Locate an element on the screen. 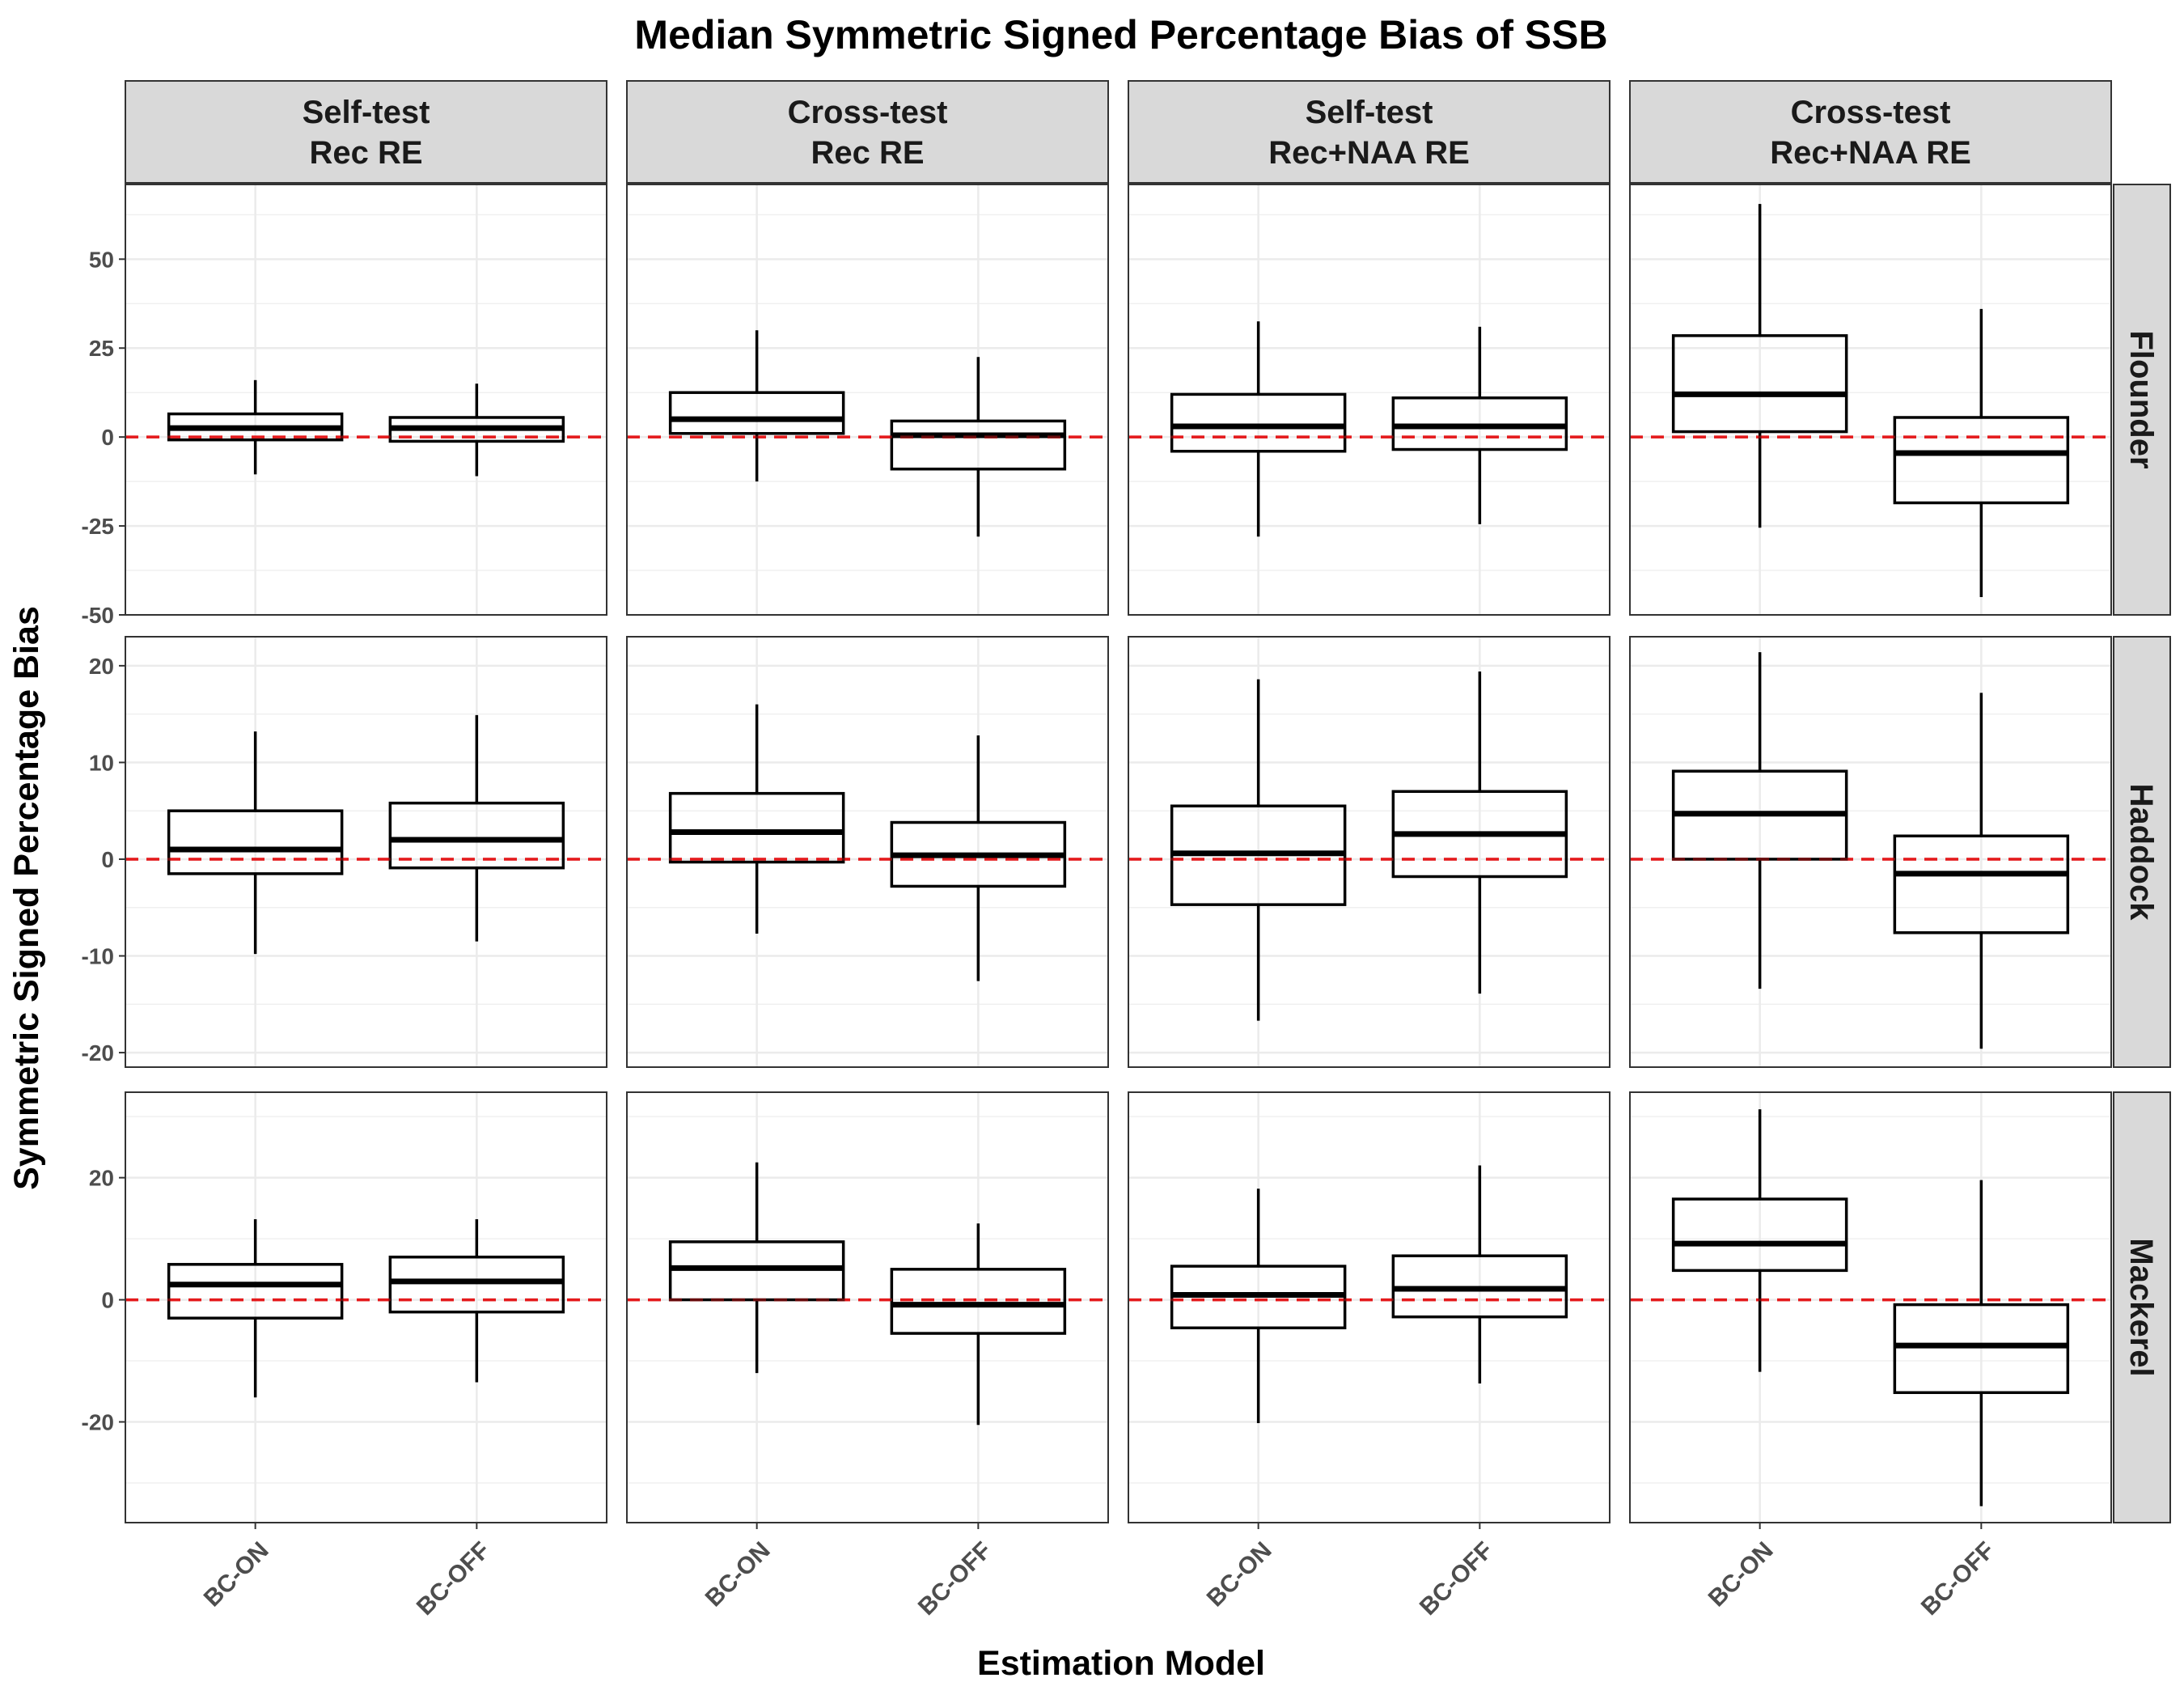 The width and height of the screenshot is (2184, 1699). y-tick-label: -10 is located at coordinates (98, 957).